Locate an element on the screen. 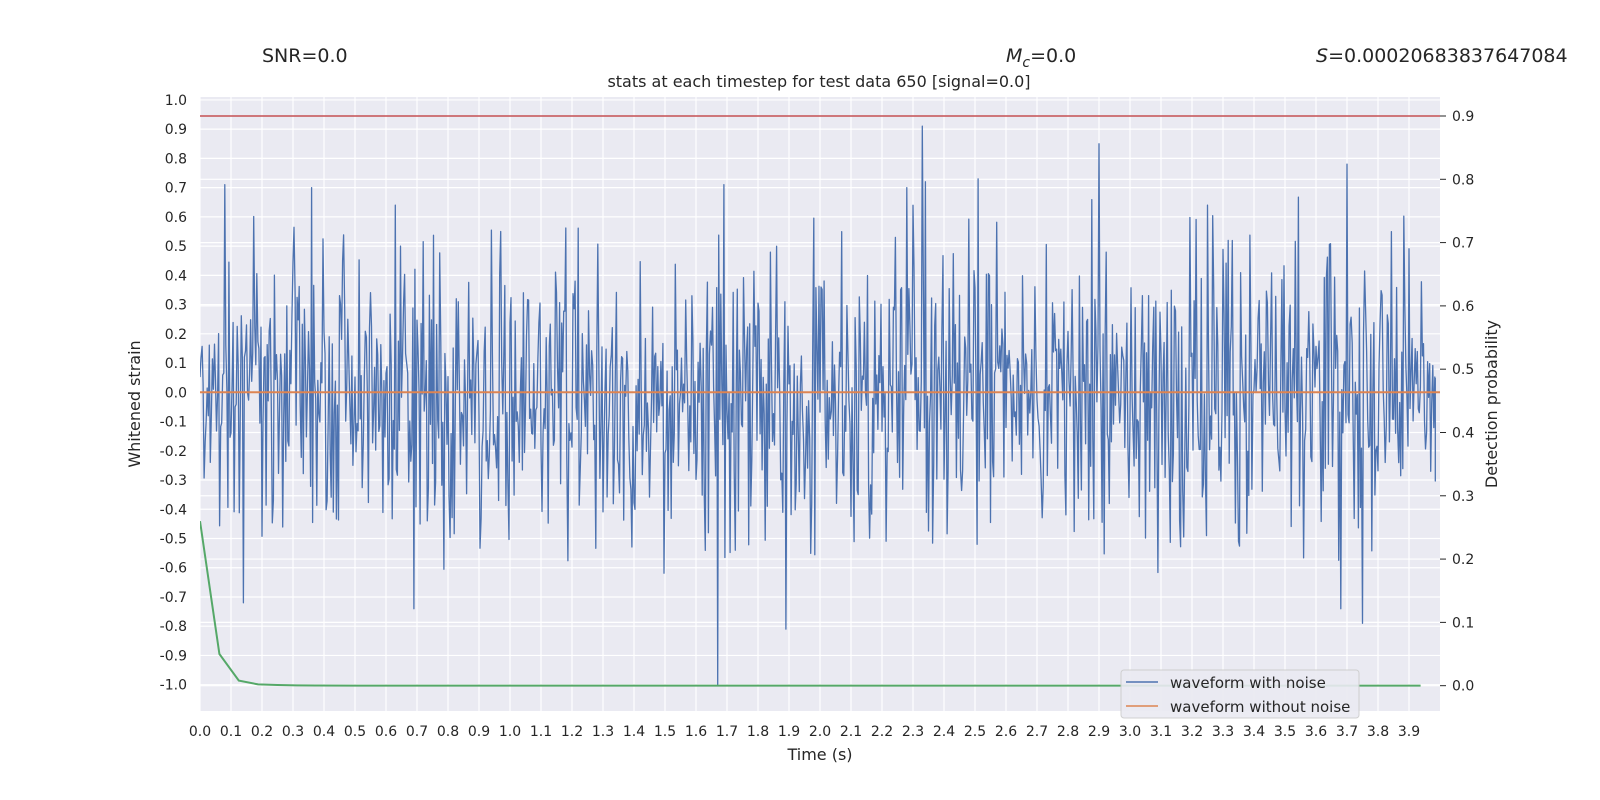 The width and height of the screenshot is (1600, 800). left-y-tick-label: 0.7 is located at coordinates (176, 189).